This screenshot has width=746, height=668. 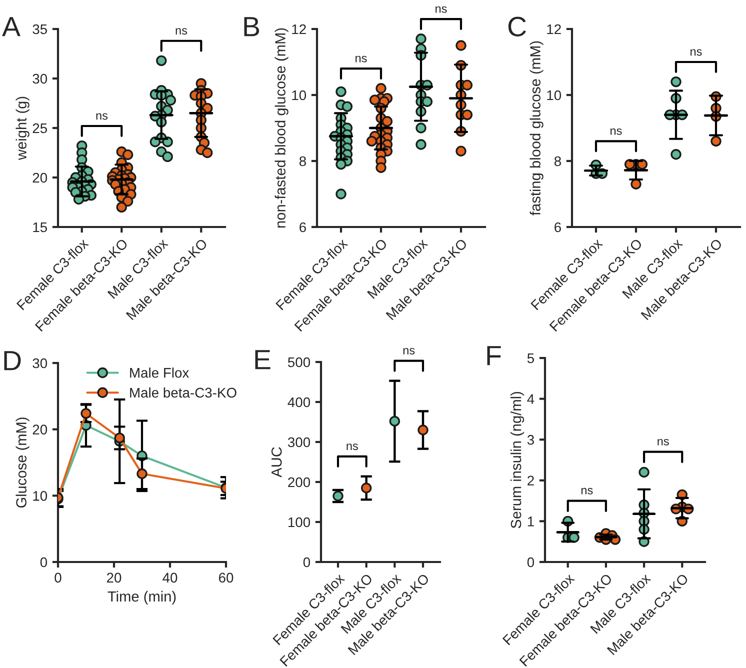 I want to click on y-tick-label: 15, so click(x=40, y=227).